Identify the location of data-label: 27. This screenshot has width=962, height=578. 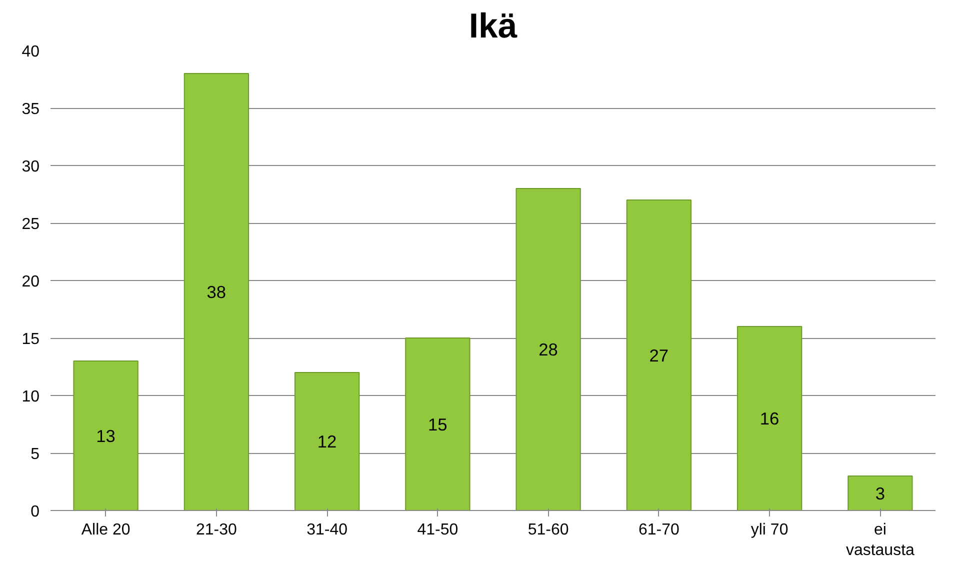
(659, 355).